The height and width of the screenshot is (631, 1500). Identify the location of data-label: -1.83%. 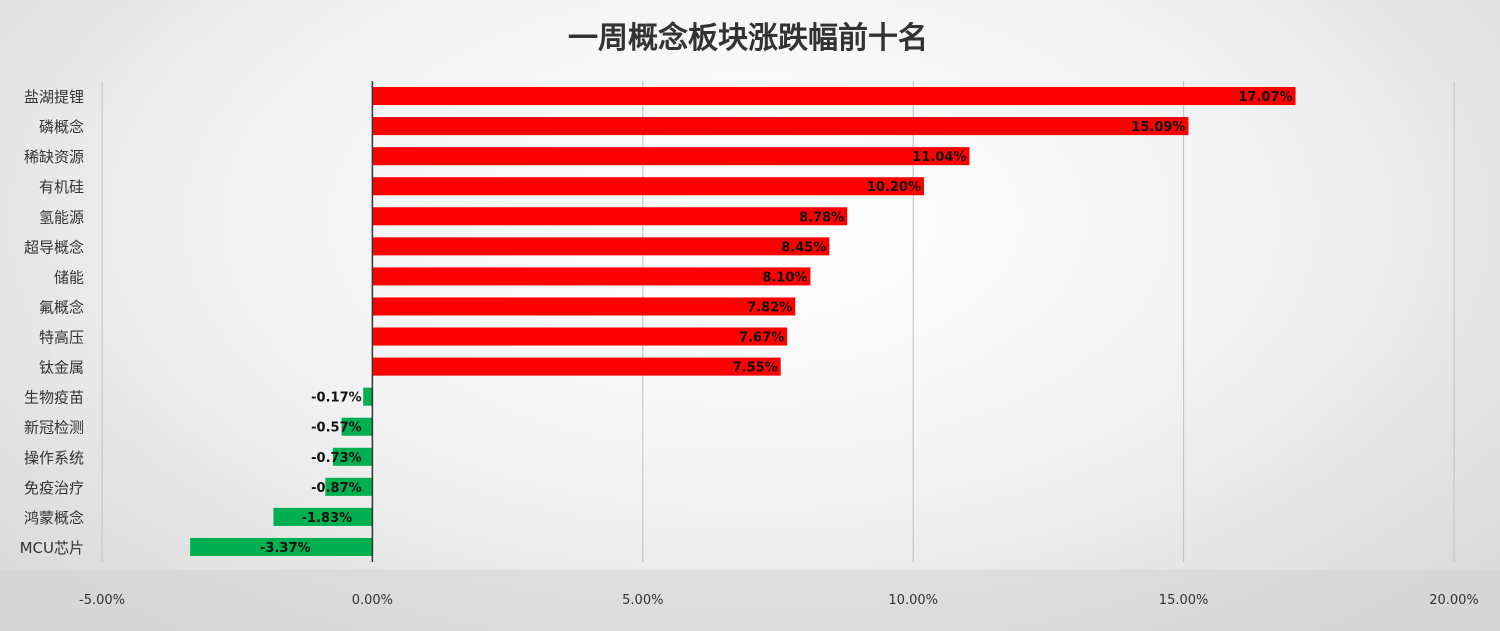
(327, 518).